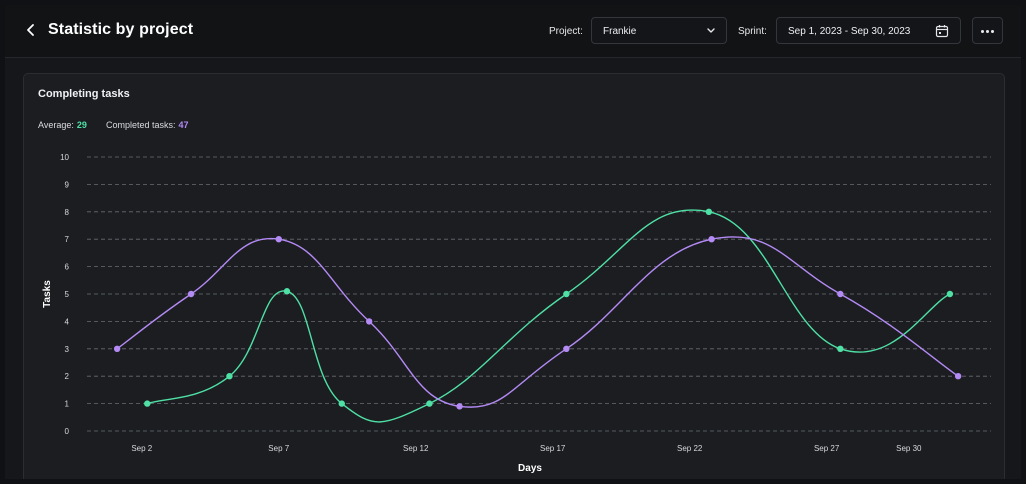 The image size is (1026, 484). What do you see at coordinates (530, 468) in the screenshot?
I see `x-axis-title: Days` at bounding box center [530, 468].